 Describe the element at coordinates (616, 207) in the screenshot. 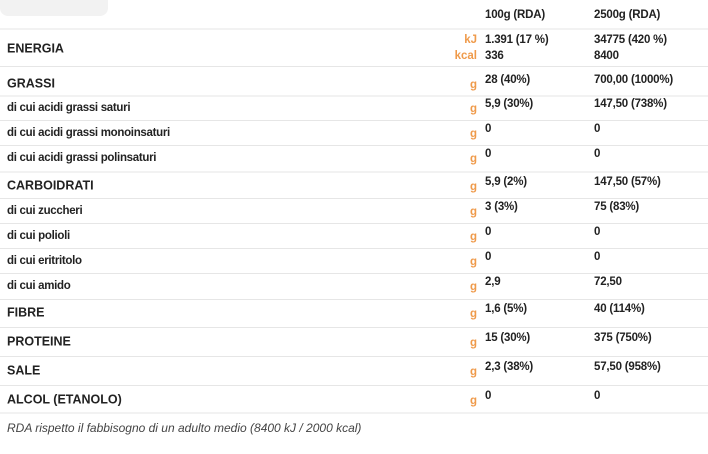

I see `value-2500g: 75 (83%)` at that location.